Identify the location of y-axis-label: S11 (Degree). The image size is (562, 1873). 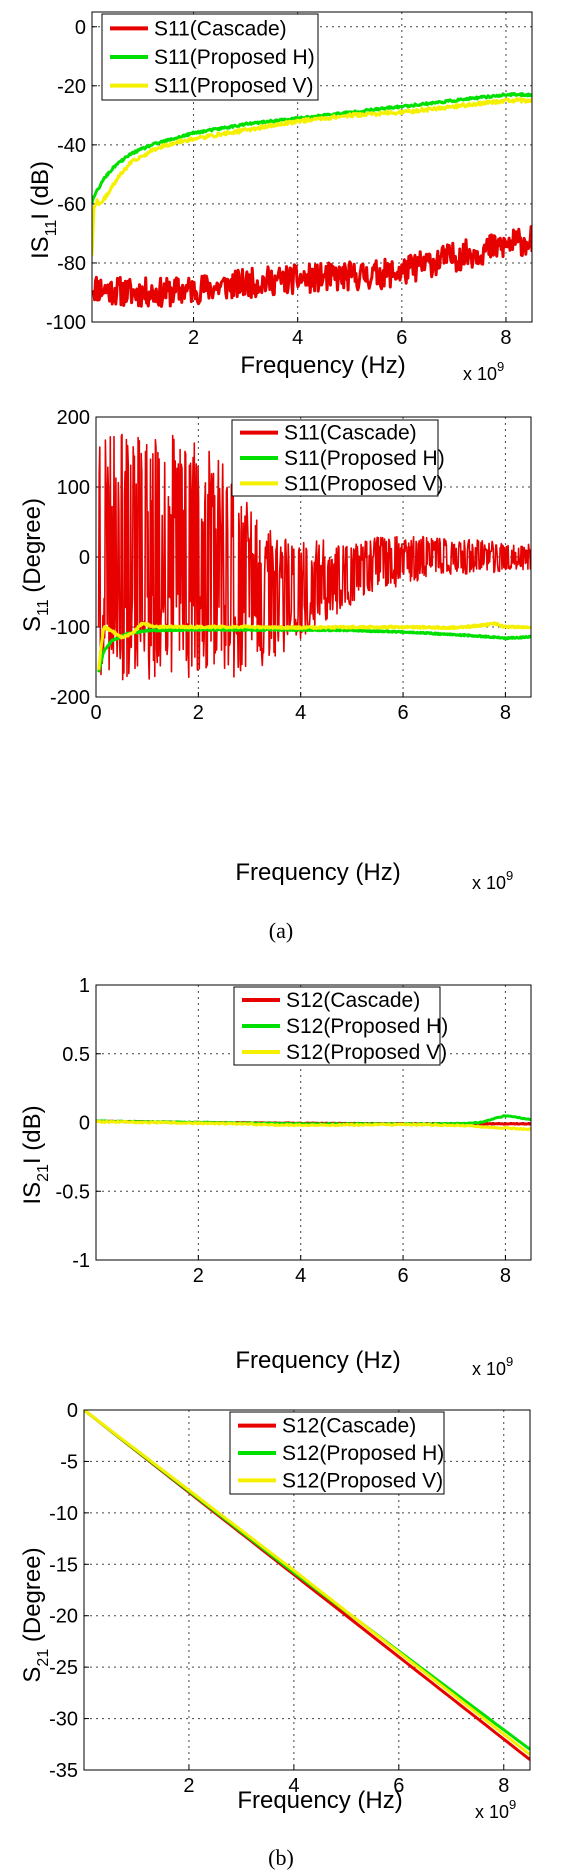
(35, 565).